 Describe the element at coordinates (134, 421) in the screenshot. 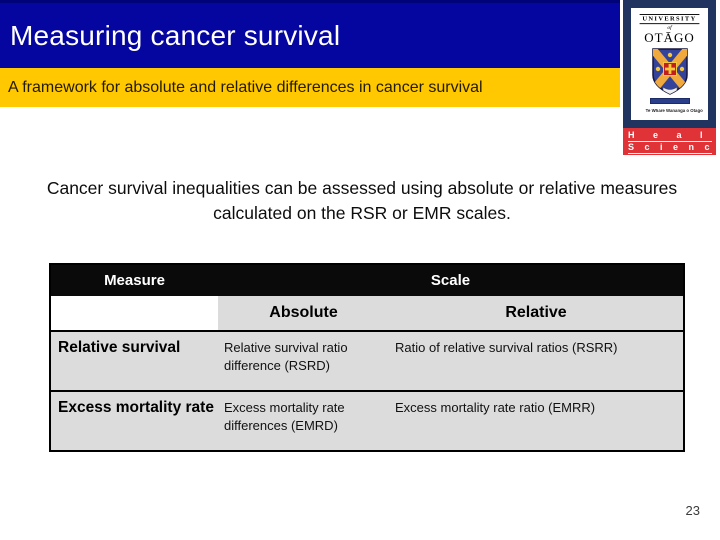

I see `row2-measure: Excess mortality rate` at that location.